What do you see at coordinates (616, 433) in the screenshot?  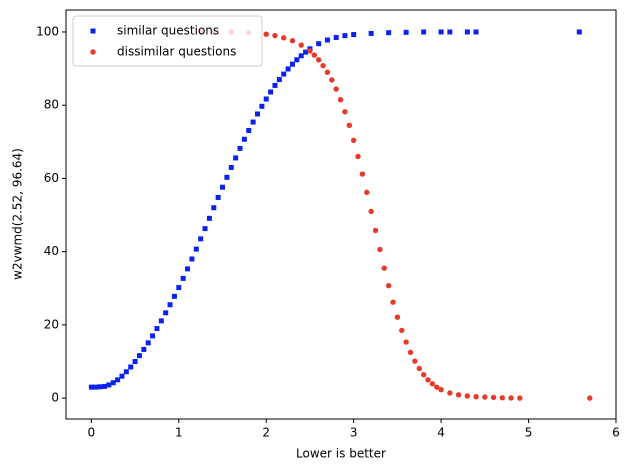 I see `x-tick-label: 6` at bounding box center [616, 433].